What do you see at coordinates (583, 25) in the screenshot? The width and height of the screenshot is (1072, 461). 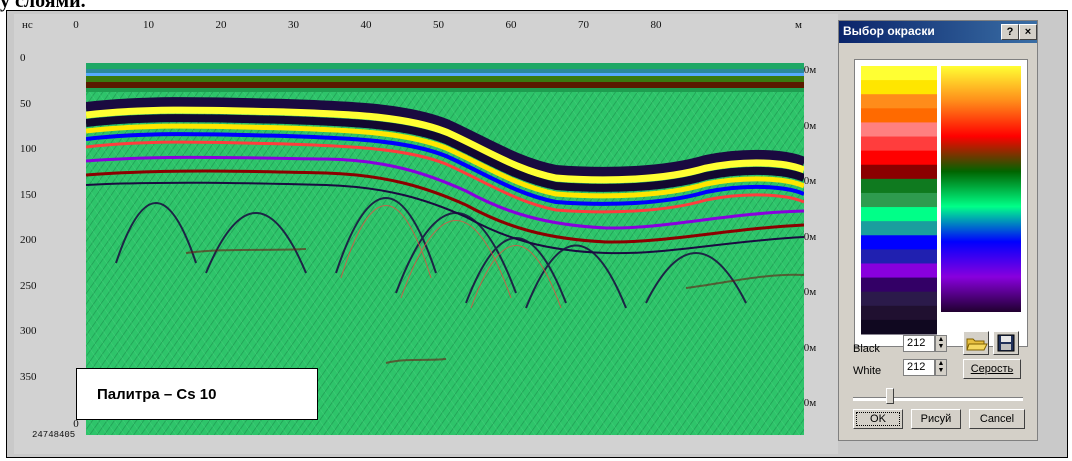 I see `top-tick-label: 70` at bounding box center [583, 25].